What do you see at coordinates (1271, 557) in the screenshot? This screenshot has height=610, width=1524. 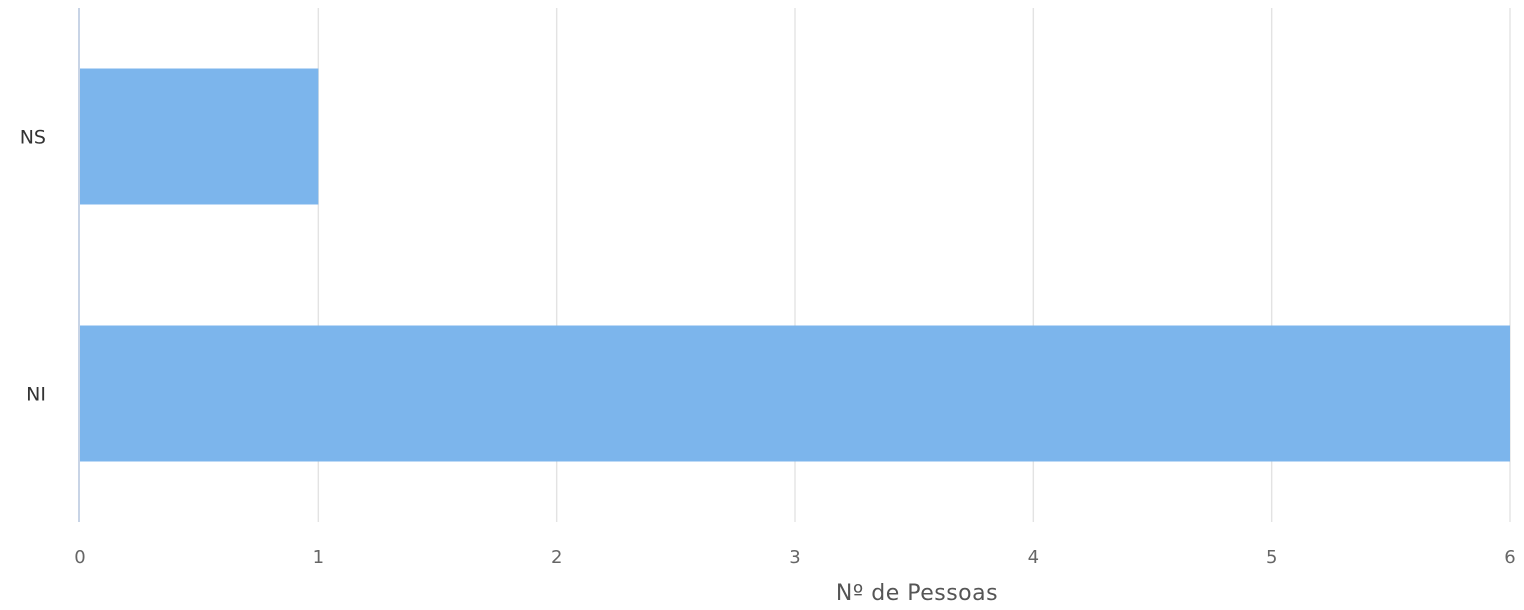 I see `x-tick-label-5: 5` at bounding box center [1271, 557].